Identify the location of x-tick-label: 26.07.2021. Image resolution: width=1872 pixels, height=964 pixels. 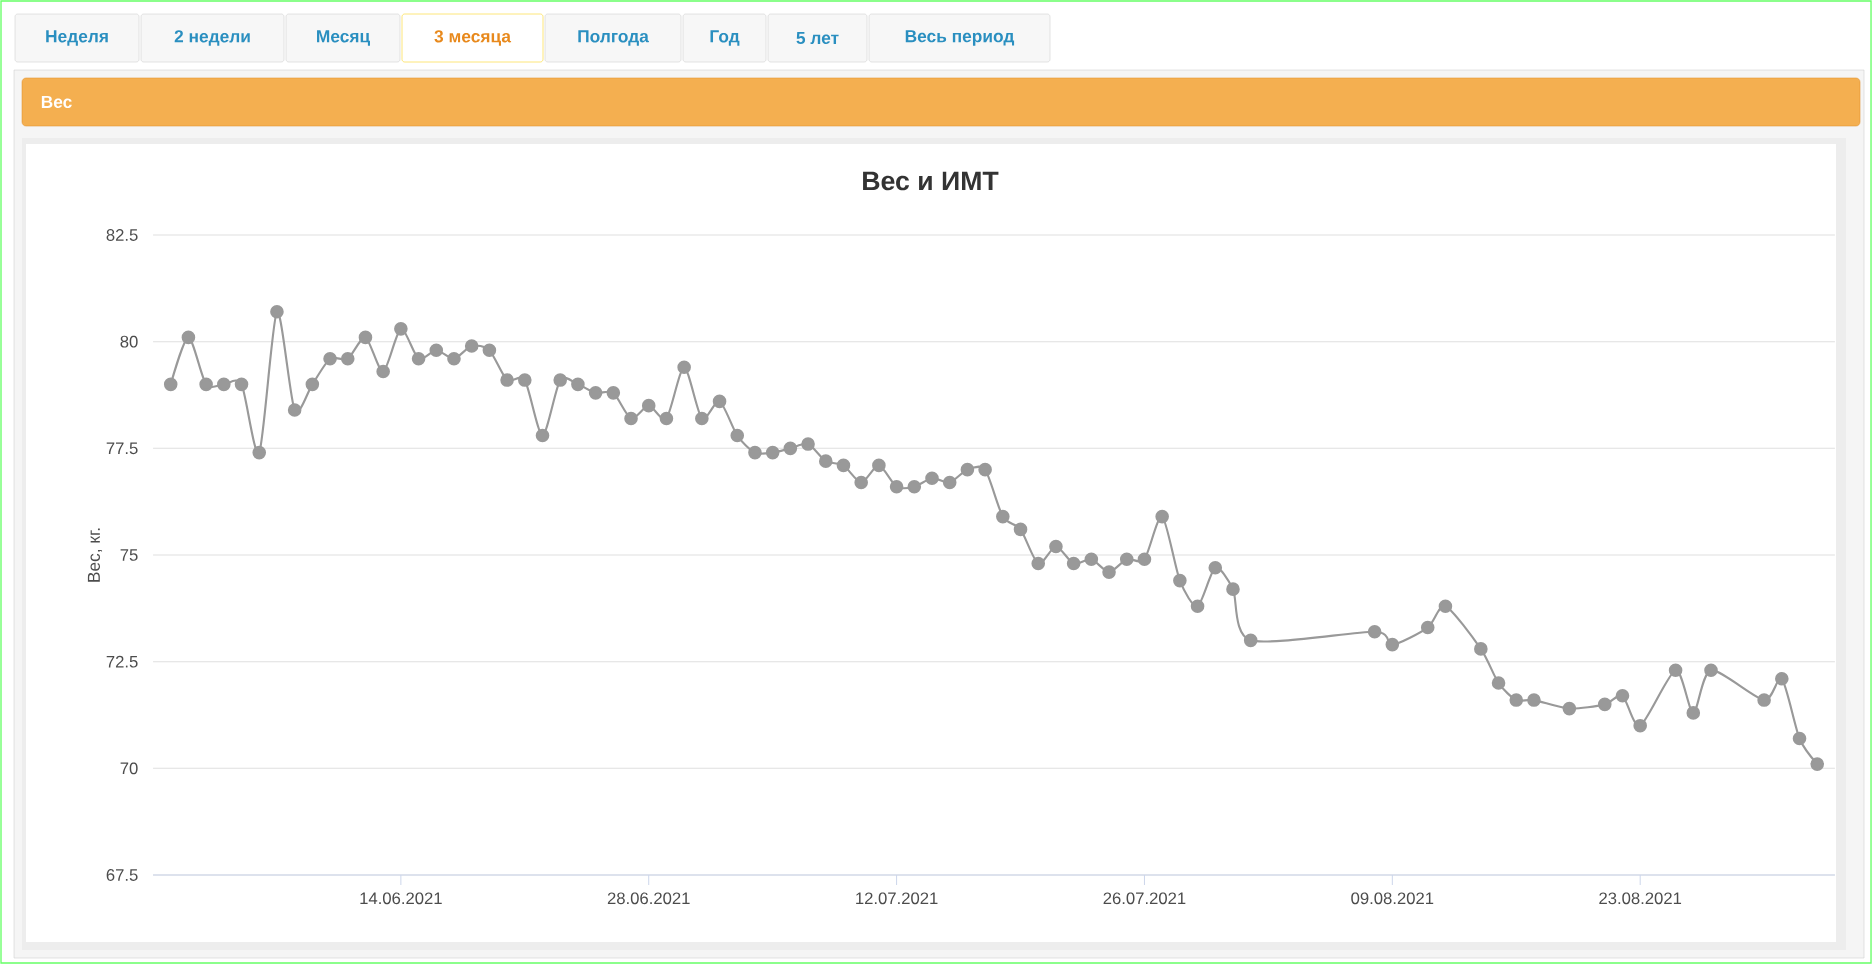
(1144, 898).